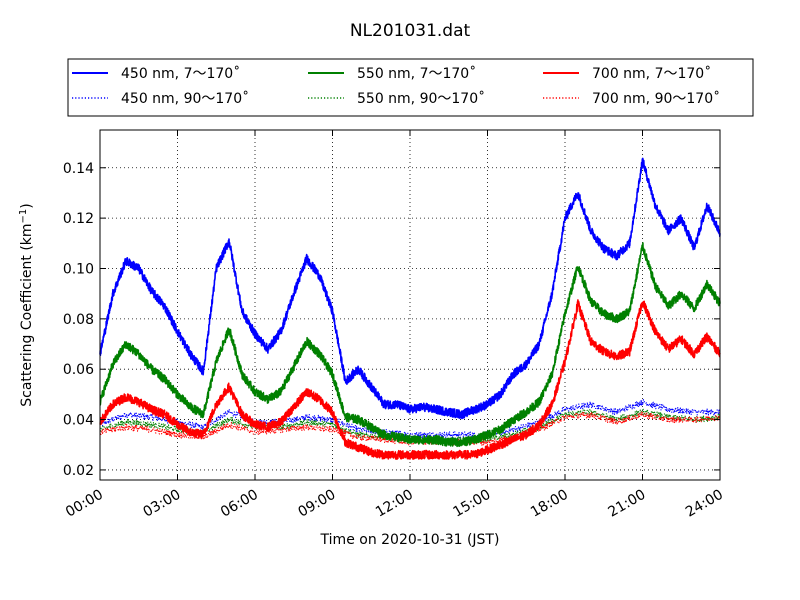 The height and width of the screenshot is (600, 800). Describe the element at coordinates (421, 98) in the screenshot. I see `legend-label: 550 nm, 90～170˚` at that location.